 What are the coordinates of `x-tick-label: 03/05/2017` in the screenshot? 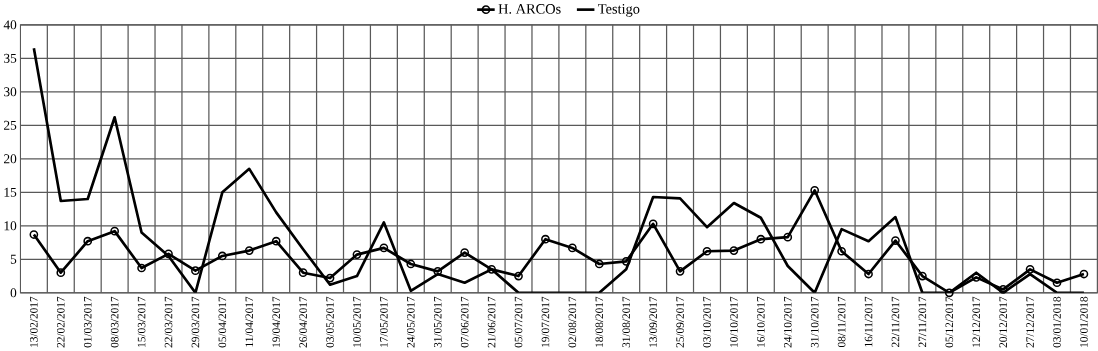 It's located at (330, 322).